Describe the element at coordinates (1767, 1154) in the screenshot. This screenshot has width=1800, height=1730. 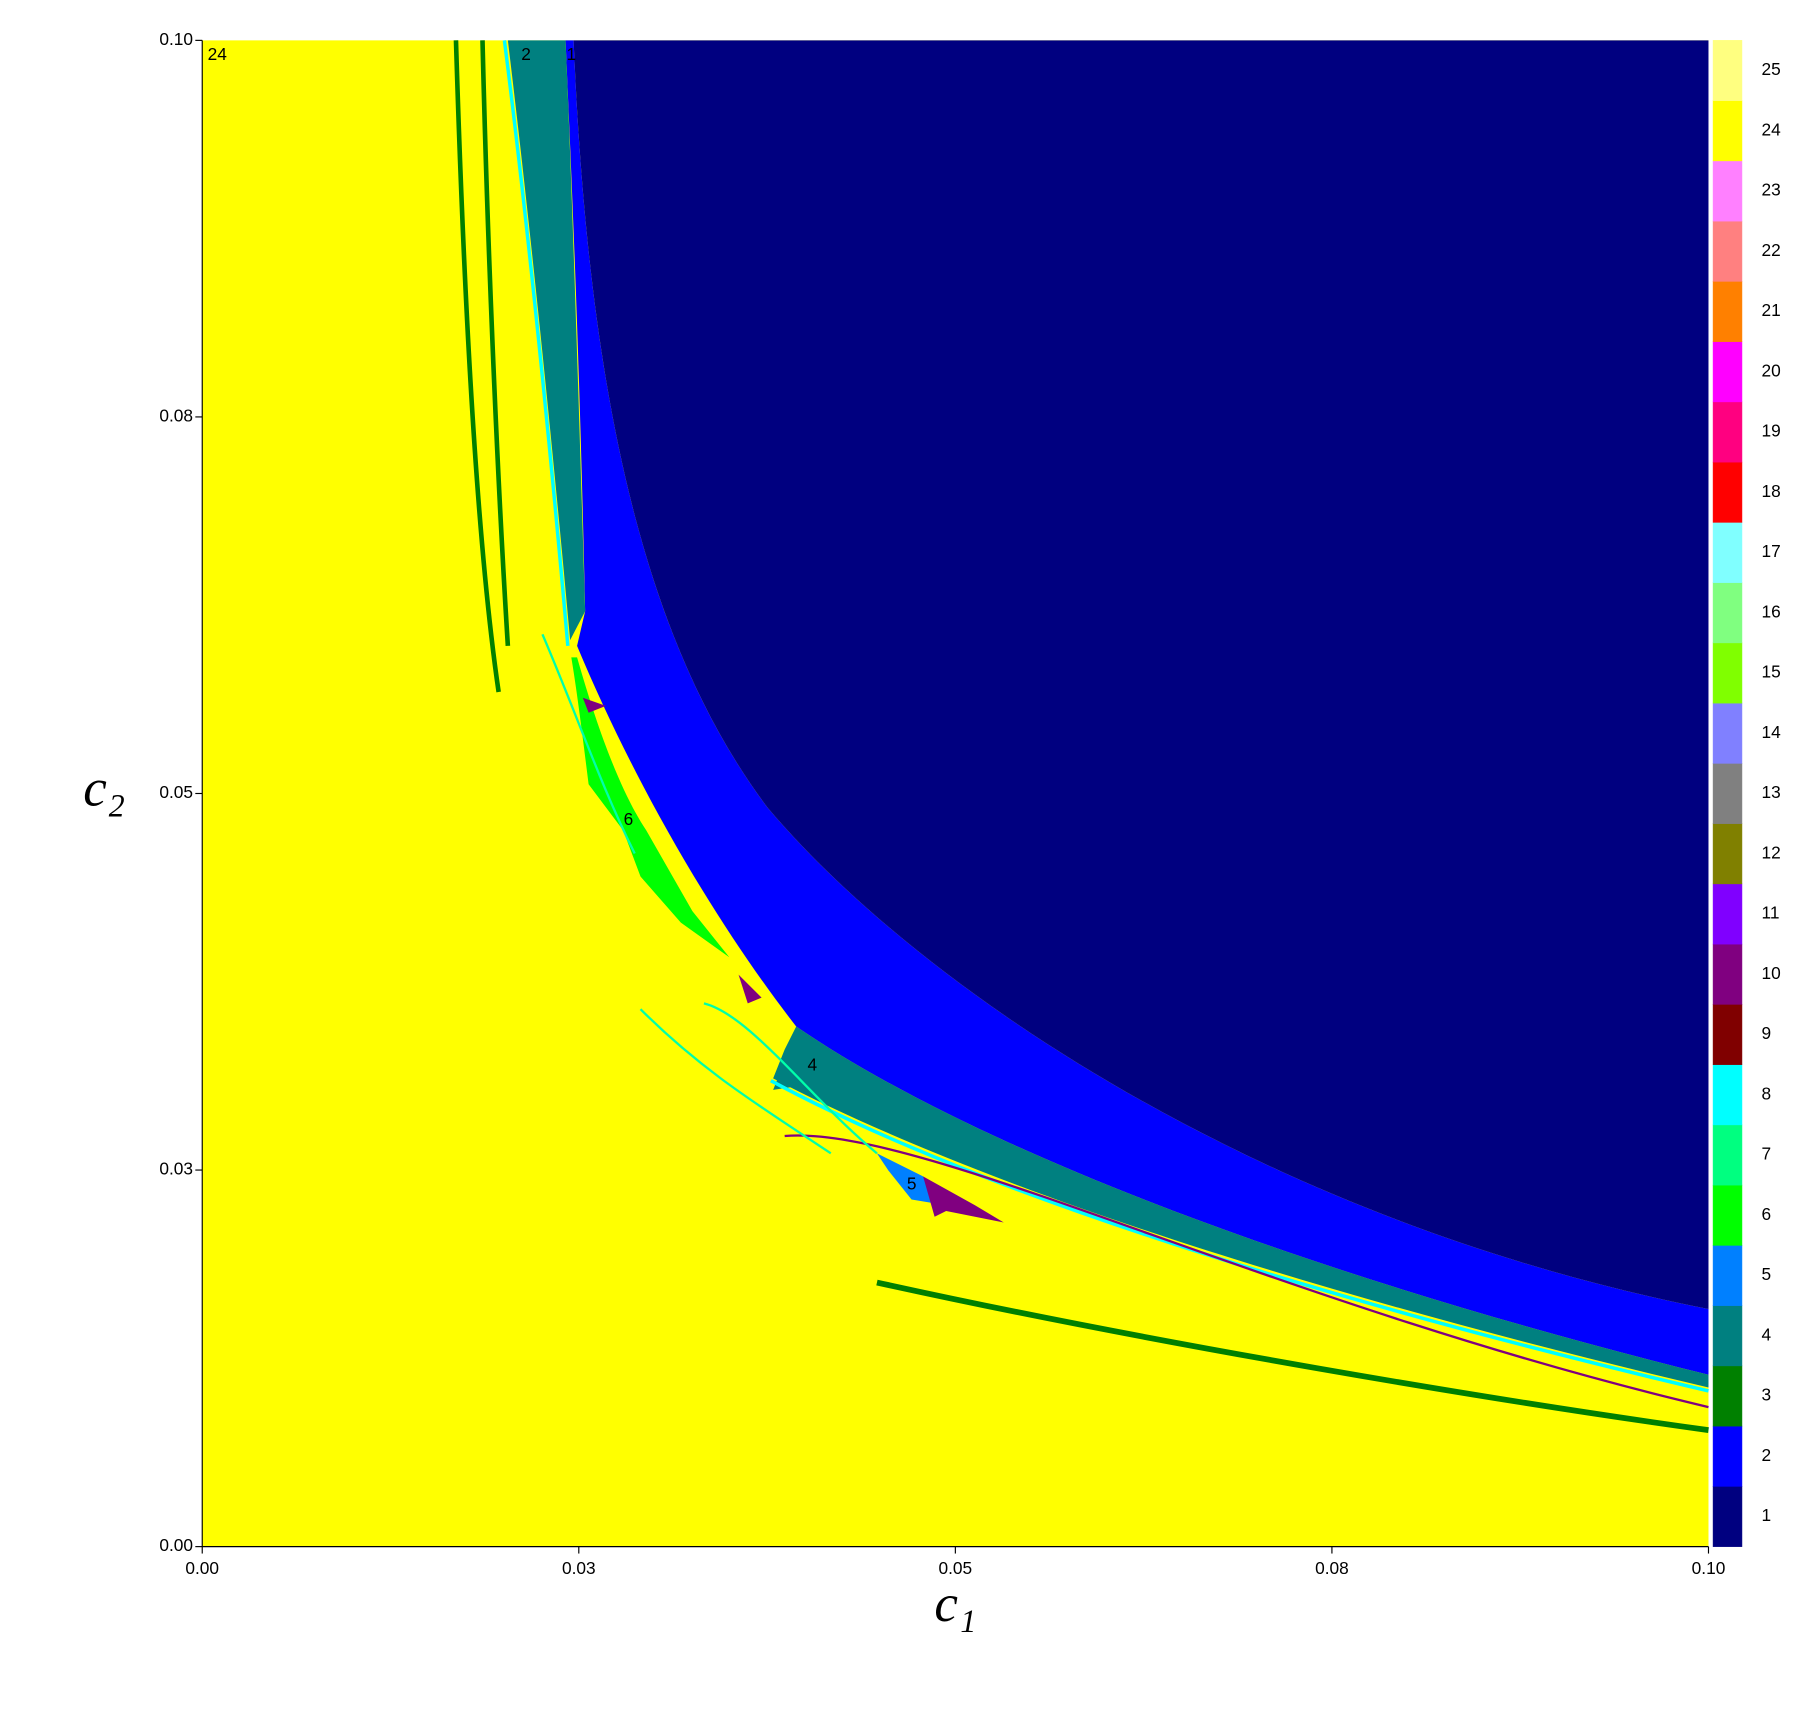
I see `colorbar-label: 7` at that location.